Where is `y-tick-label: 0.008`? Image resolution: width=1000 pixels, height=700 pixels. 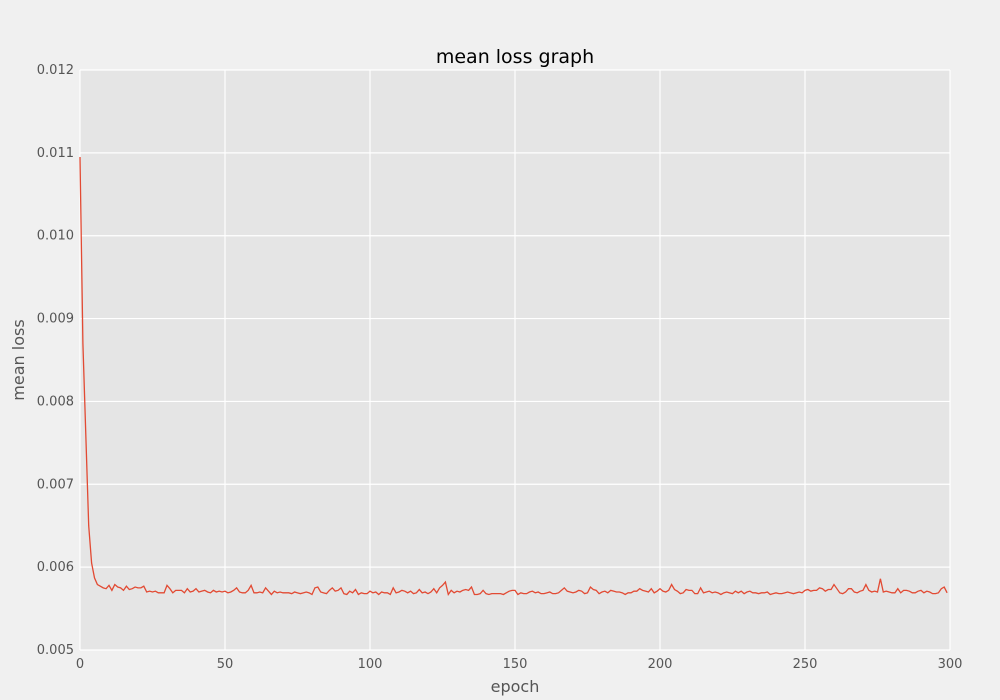 y-tick-label: 0.008 is located at coordinates (55, 401).